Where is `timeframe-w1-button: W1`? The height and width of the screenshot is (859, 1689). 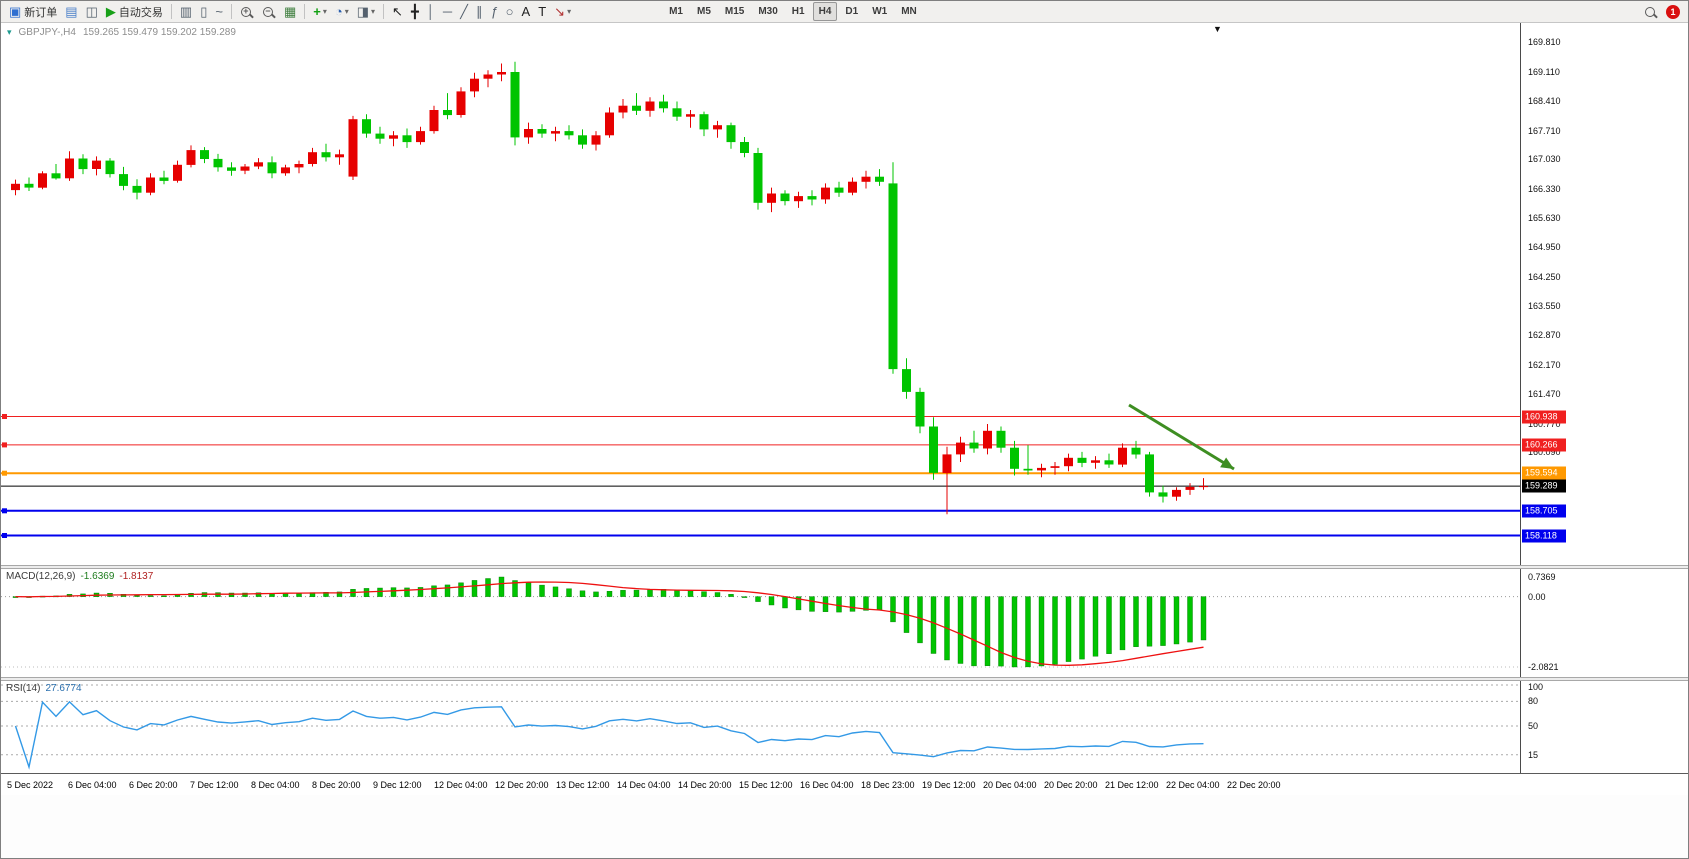 timeframe-w1-button: W1 is located at coordinates (880, 11).